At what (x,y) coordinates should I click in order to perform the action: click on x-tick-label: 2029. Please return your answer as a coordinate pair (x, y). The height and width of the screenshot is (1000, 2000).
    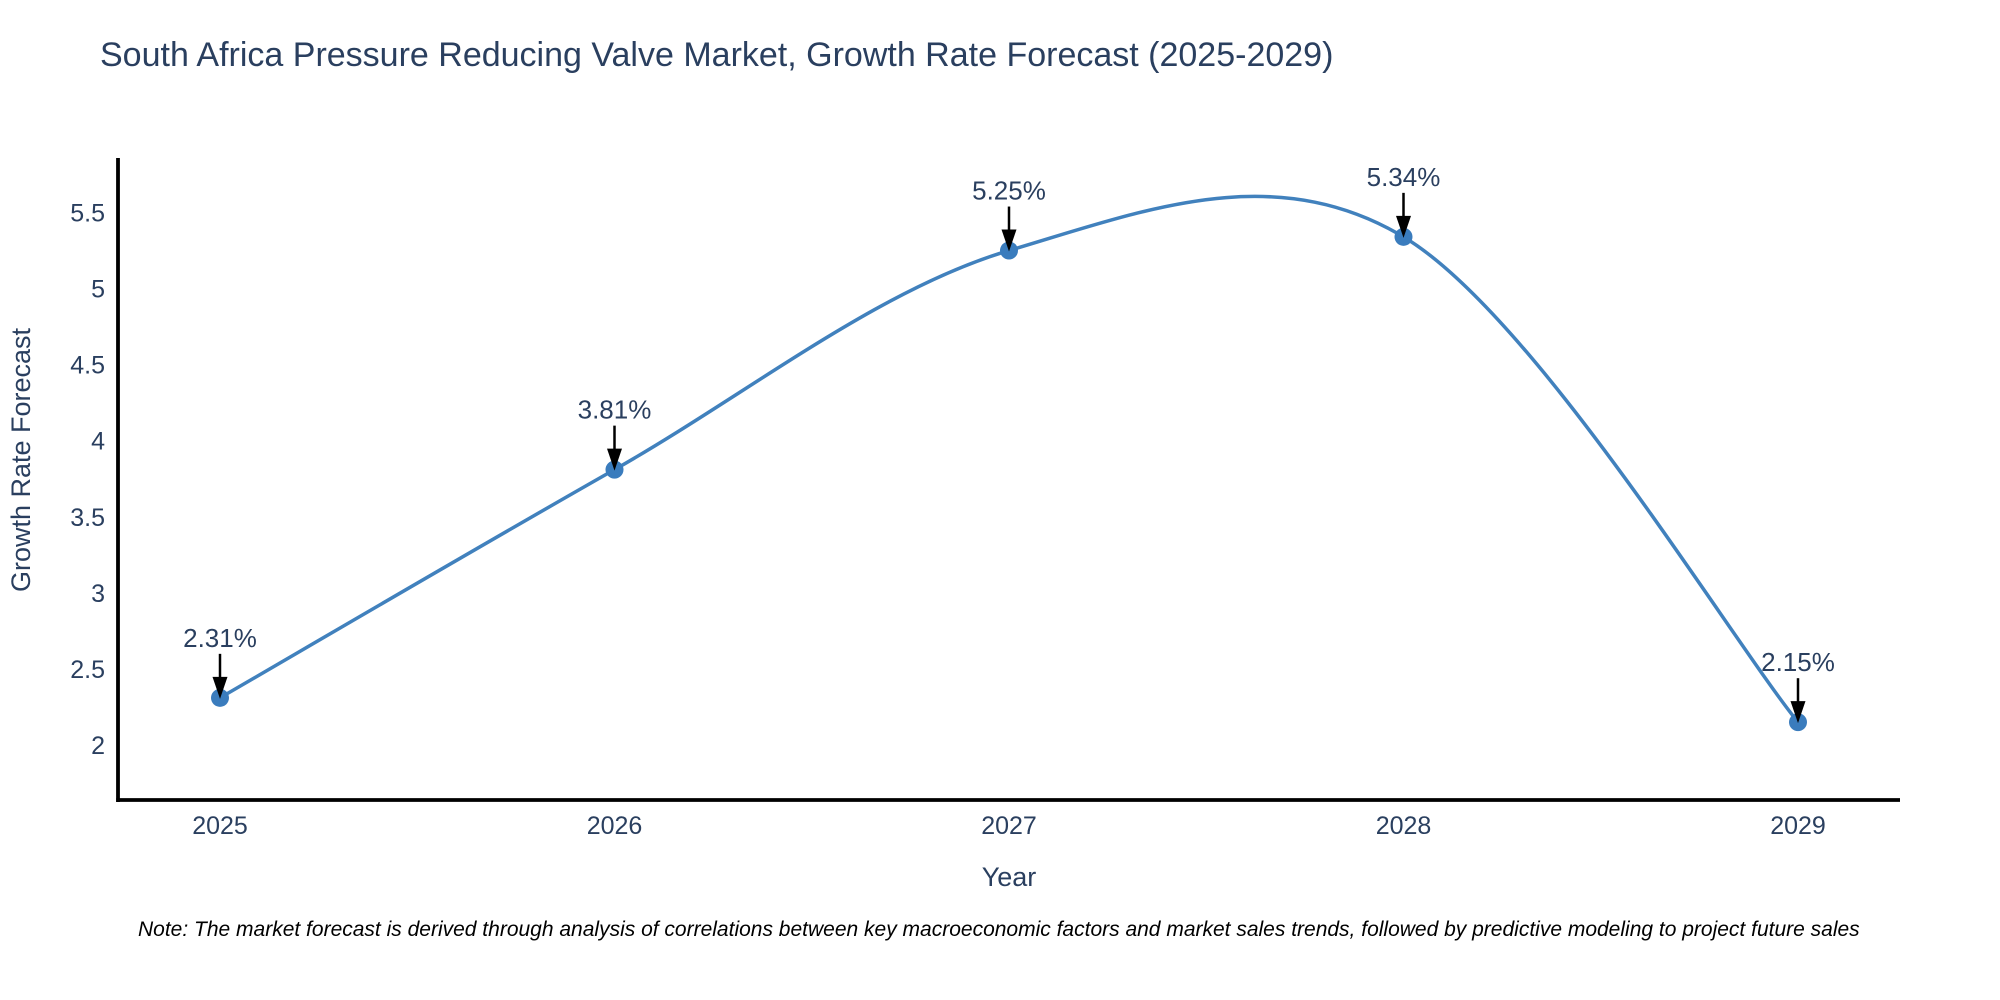
    Looking at the image, I should click on (1798, 826).